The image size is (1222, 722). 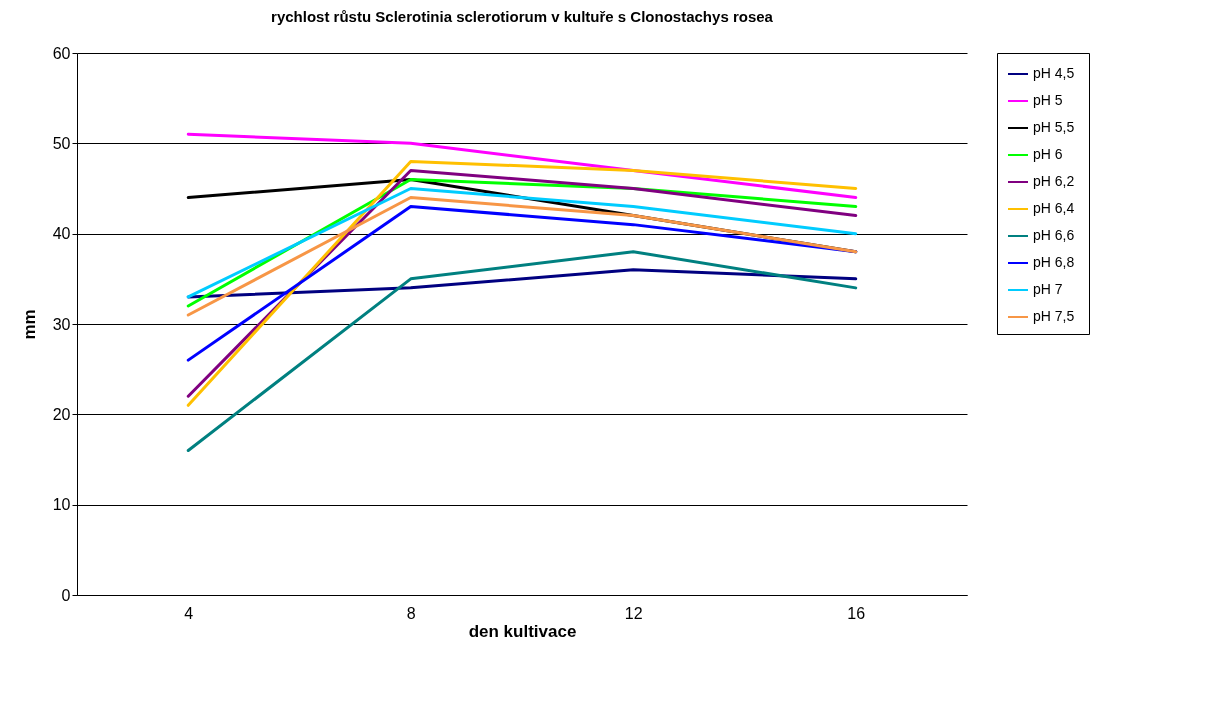 What do you see at coordinates (1054, 181) in the screenshot?
I see `legend-label: pH 6,2` at bounding box center [1054, 181].